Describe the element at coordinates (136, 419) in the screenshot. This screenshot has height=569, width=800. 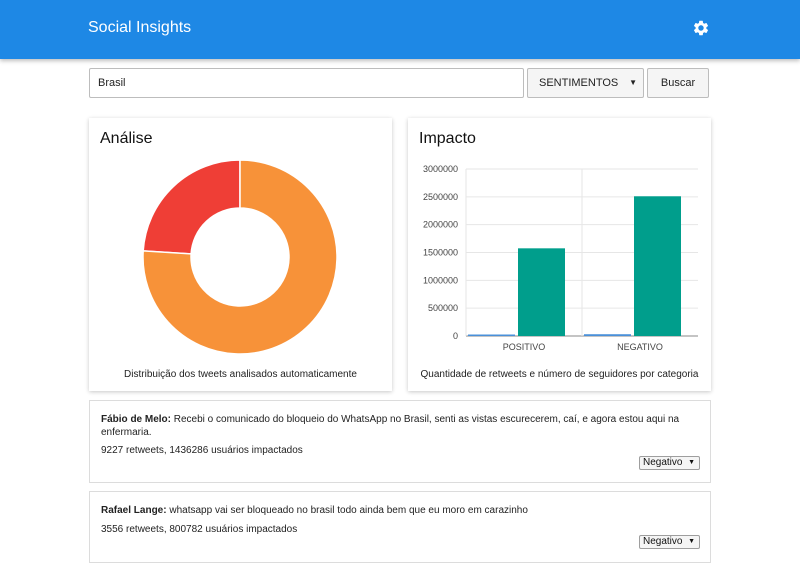
I see `tweet-author: Fábio de Melo:` at that location.